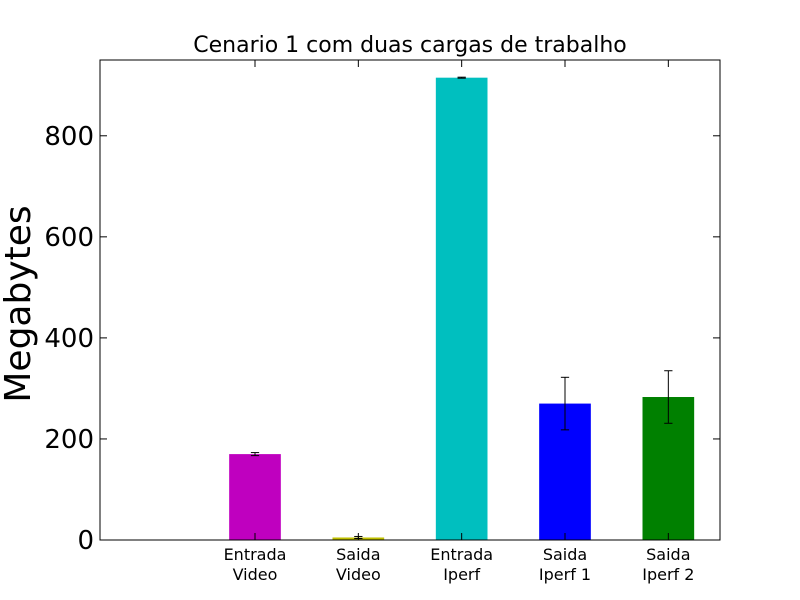 The height and width of the screenshot is (600, 800). I want to click on x-tick-label: Saida Iperf 2, so click(668, 564).